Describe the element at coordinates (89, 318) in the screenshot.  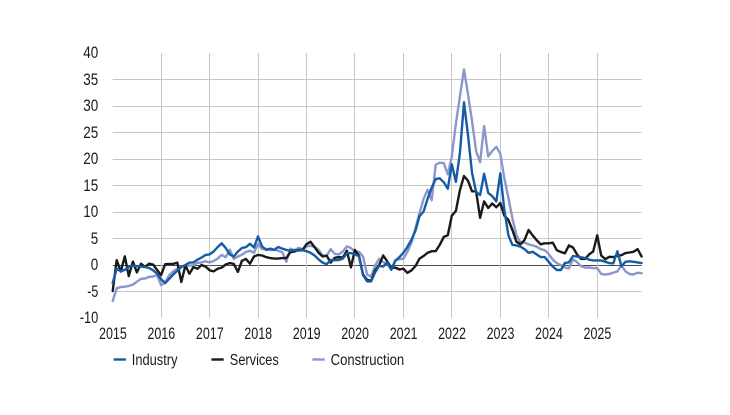
I see `svg-text: -10` at that location.